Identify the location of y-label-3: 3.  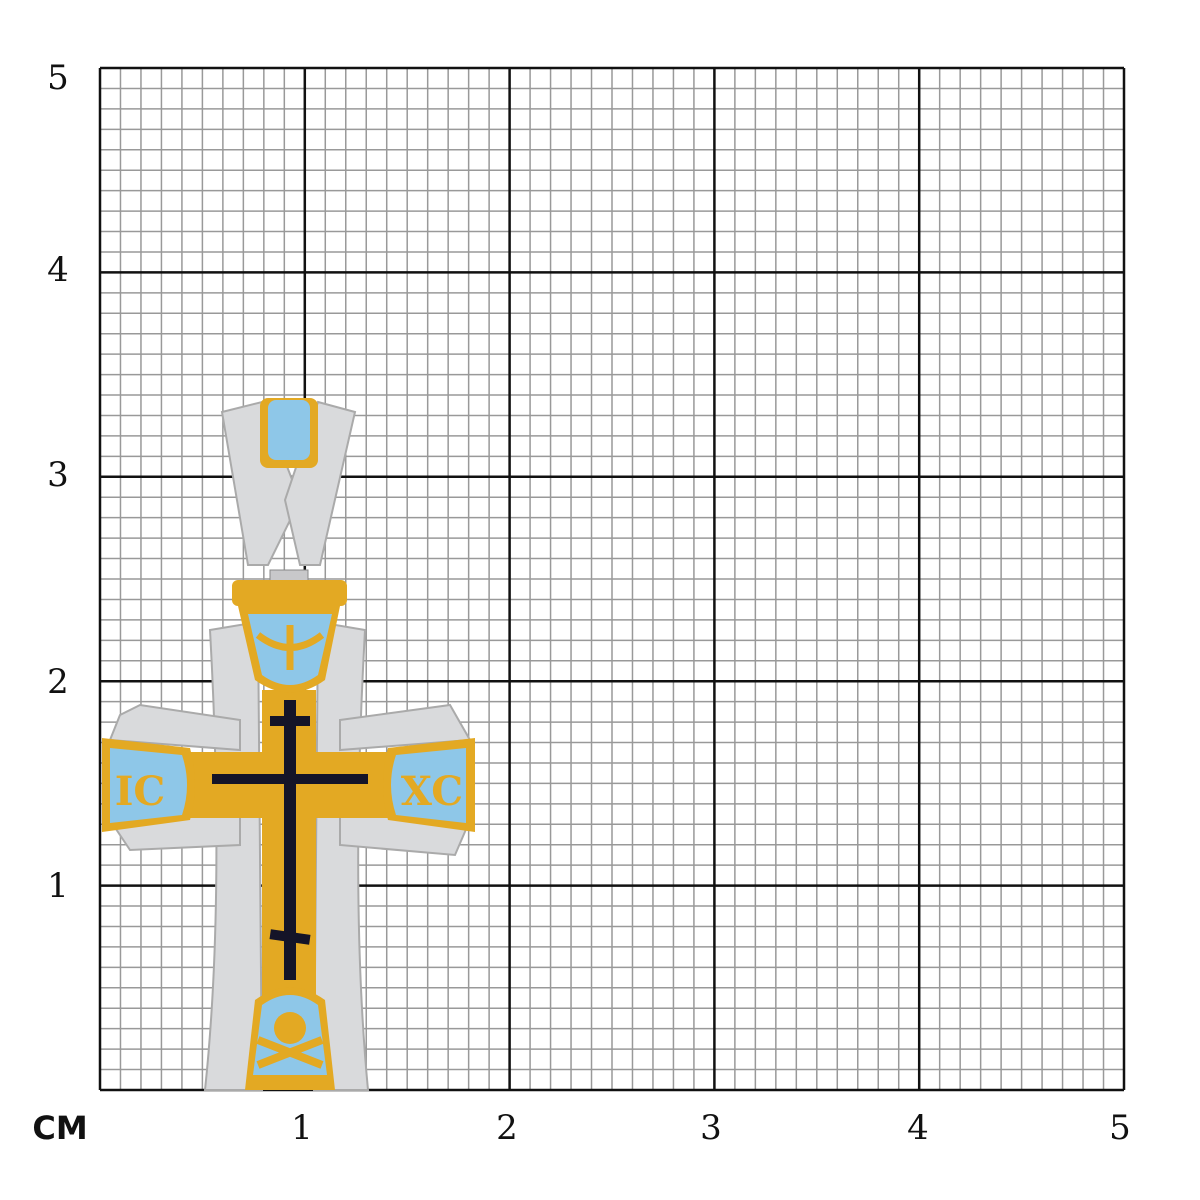
(58, 475).